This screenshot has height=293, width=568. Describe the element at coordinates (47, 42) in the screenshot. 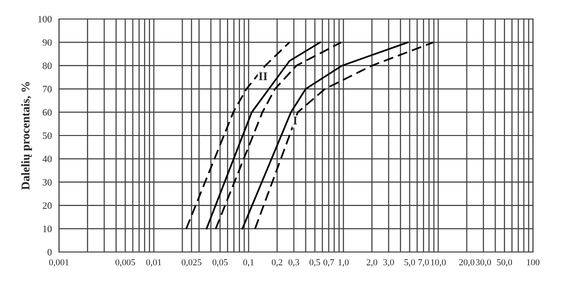

I see `y-tick-label: 90` at that location.